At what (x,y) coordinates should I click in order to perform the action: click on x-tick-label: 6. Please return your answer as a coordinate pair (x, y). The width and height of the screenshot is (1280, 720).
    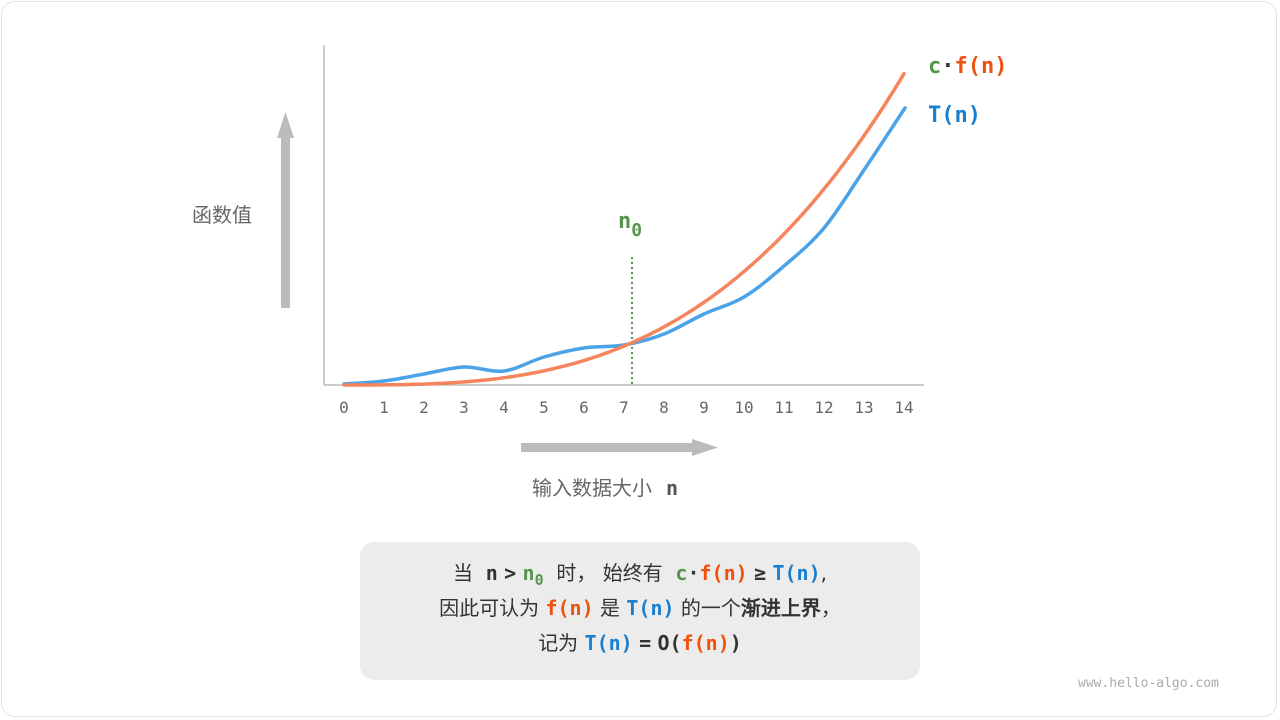
    Looking at the image, I should click on (584, 407).